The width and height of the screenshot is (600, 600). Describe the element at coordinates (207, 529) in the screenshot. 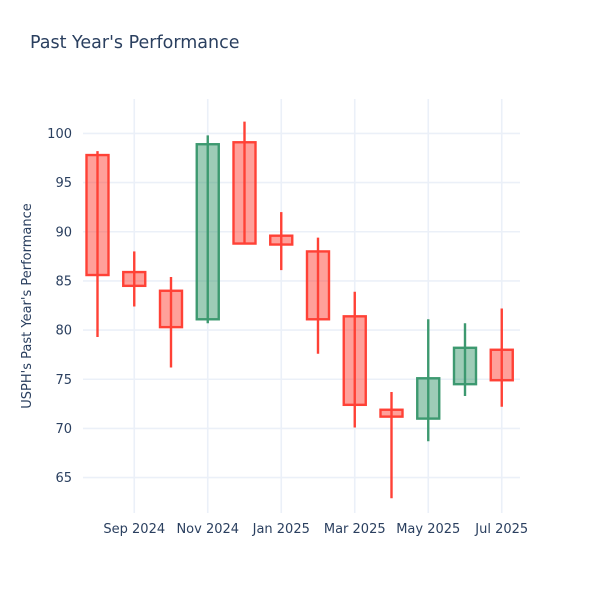

I see `x-tick-label-nov-2024: Nov 2024` at that location.